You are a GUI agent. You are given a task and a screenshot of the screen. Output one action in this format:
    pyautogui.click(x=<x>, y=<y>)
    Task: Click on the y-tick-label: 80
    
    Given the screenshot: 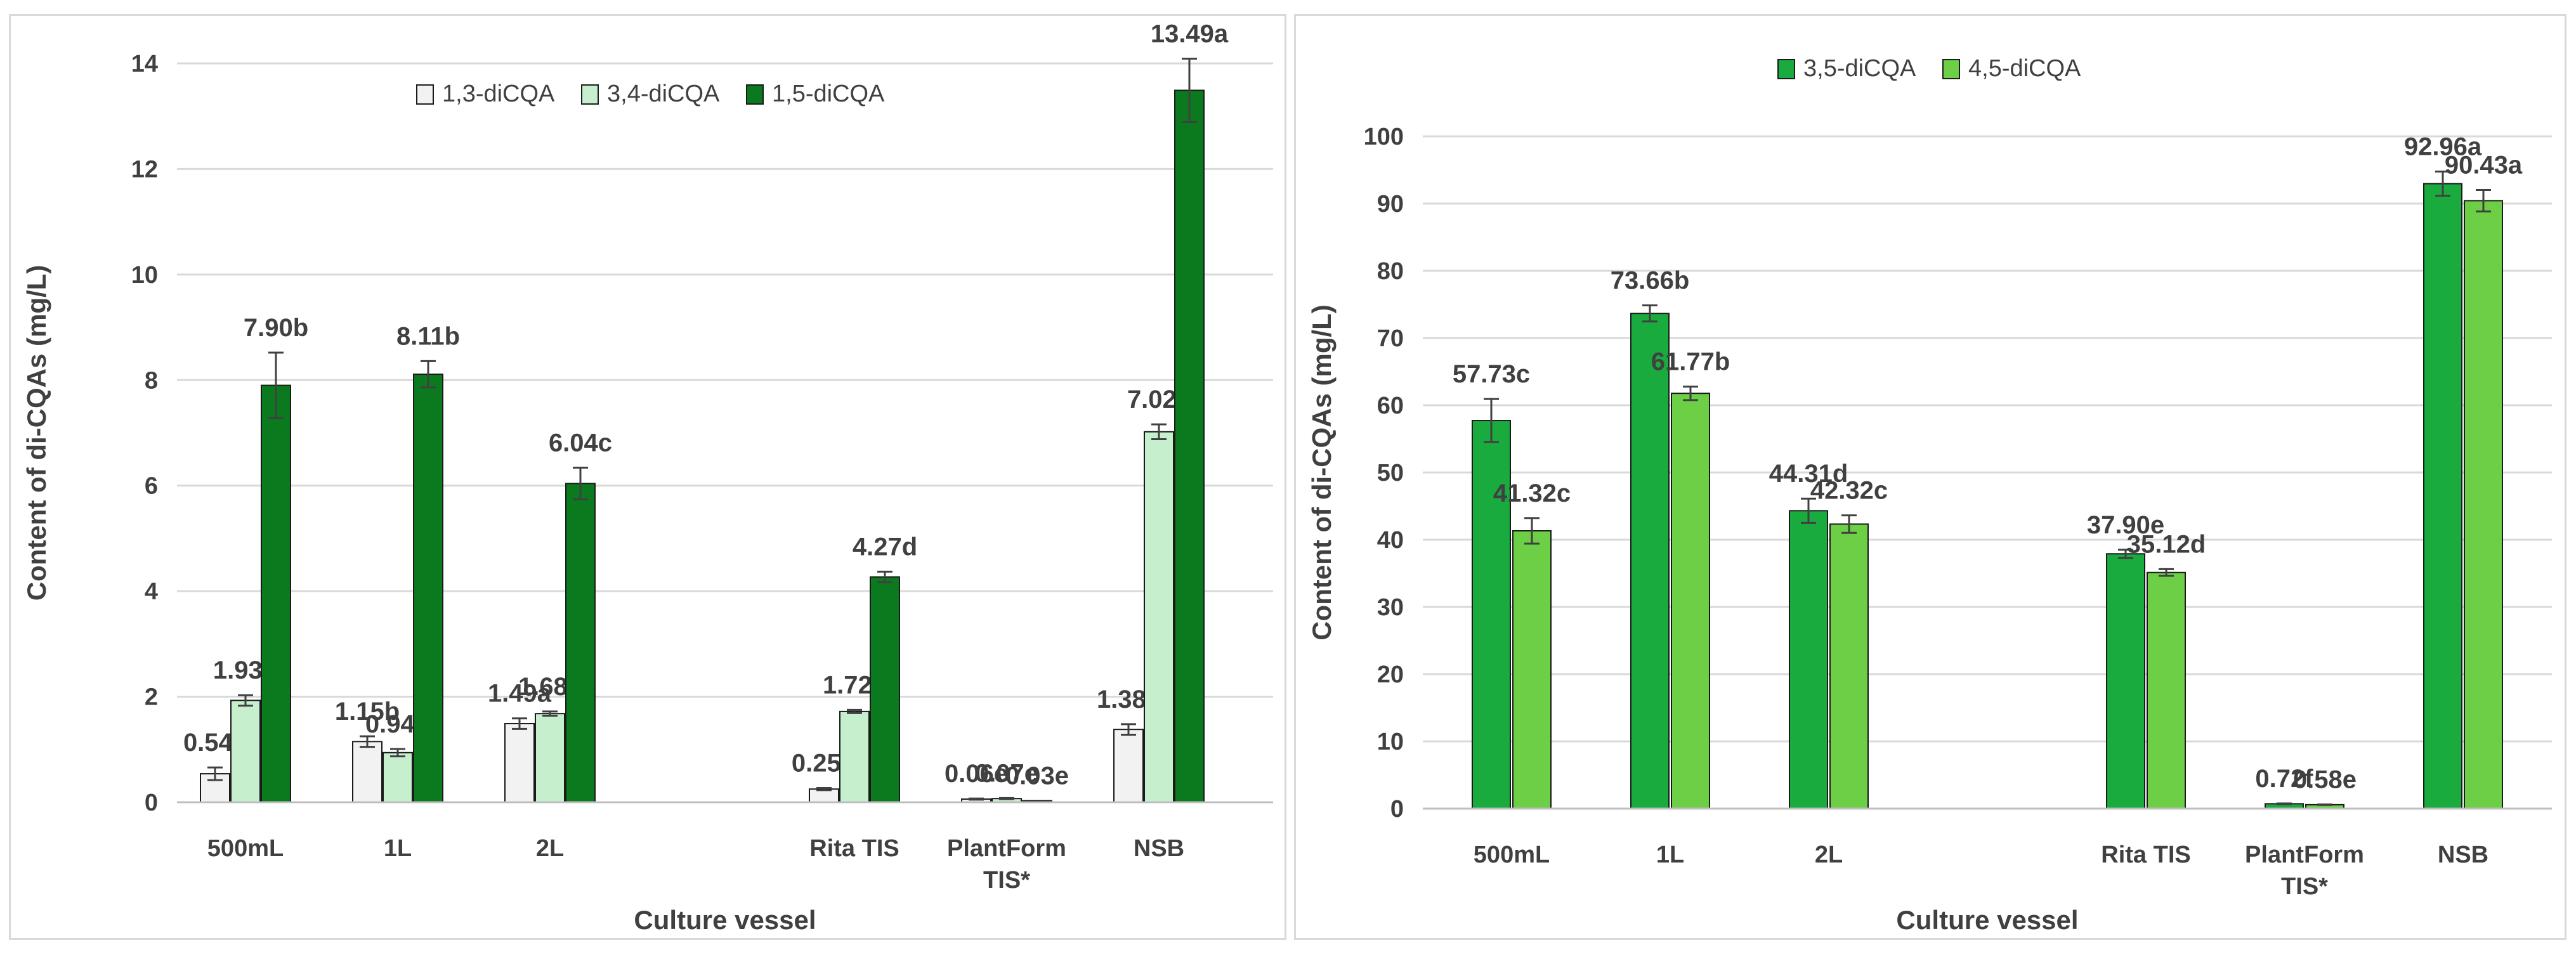 What is the action you would take?
    pyautogui.click(x=1391, y=271)
    